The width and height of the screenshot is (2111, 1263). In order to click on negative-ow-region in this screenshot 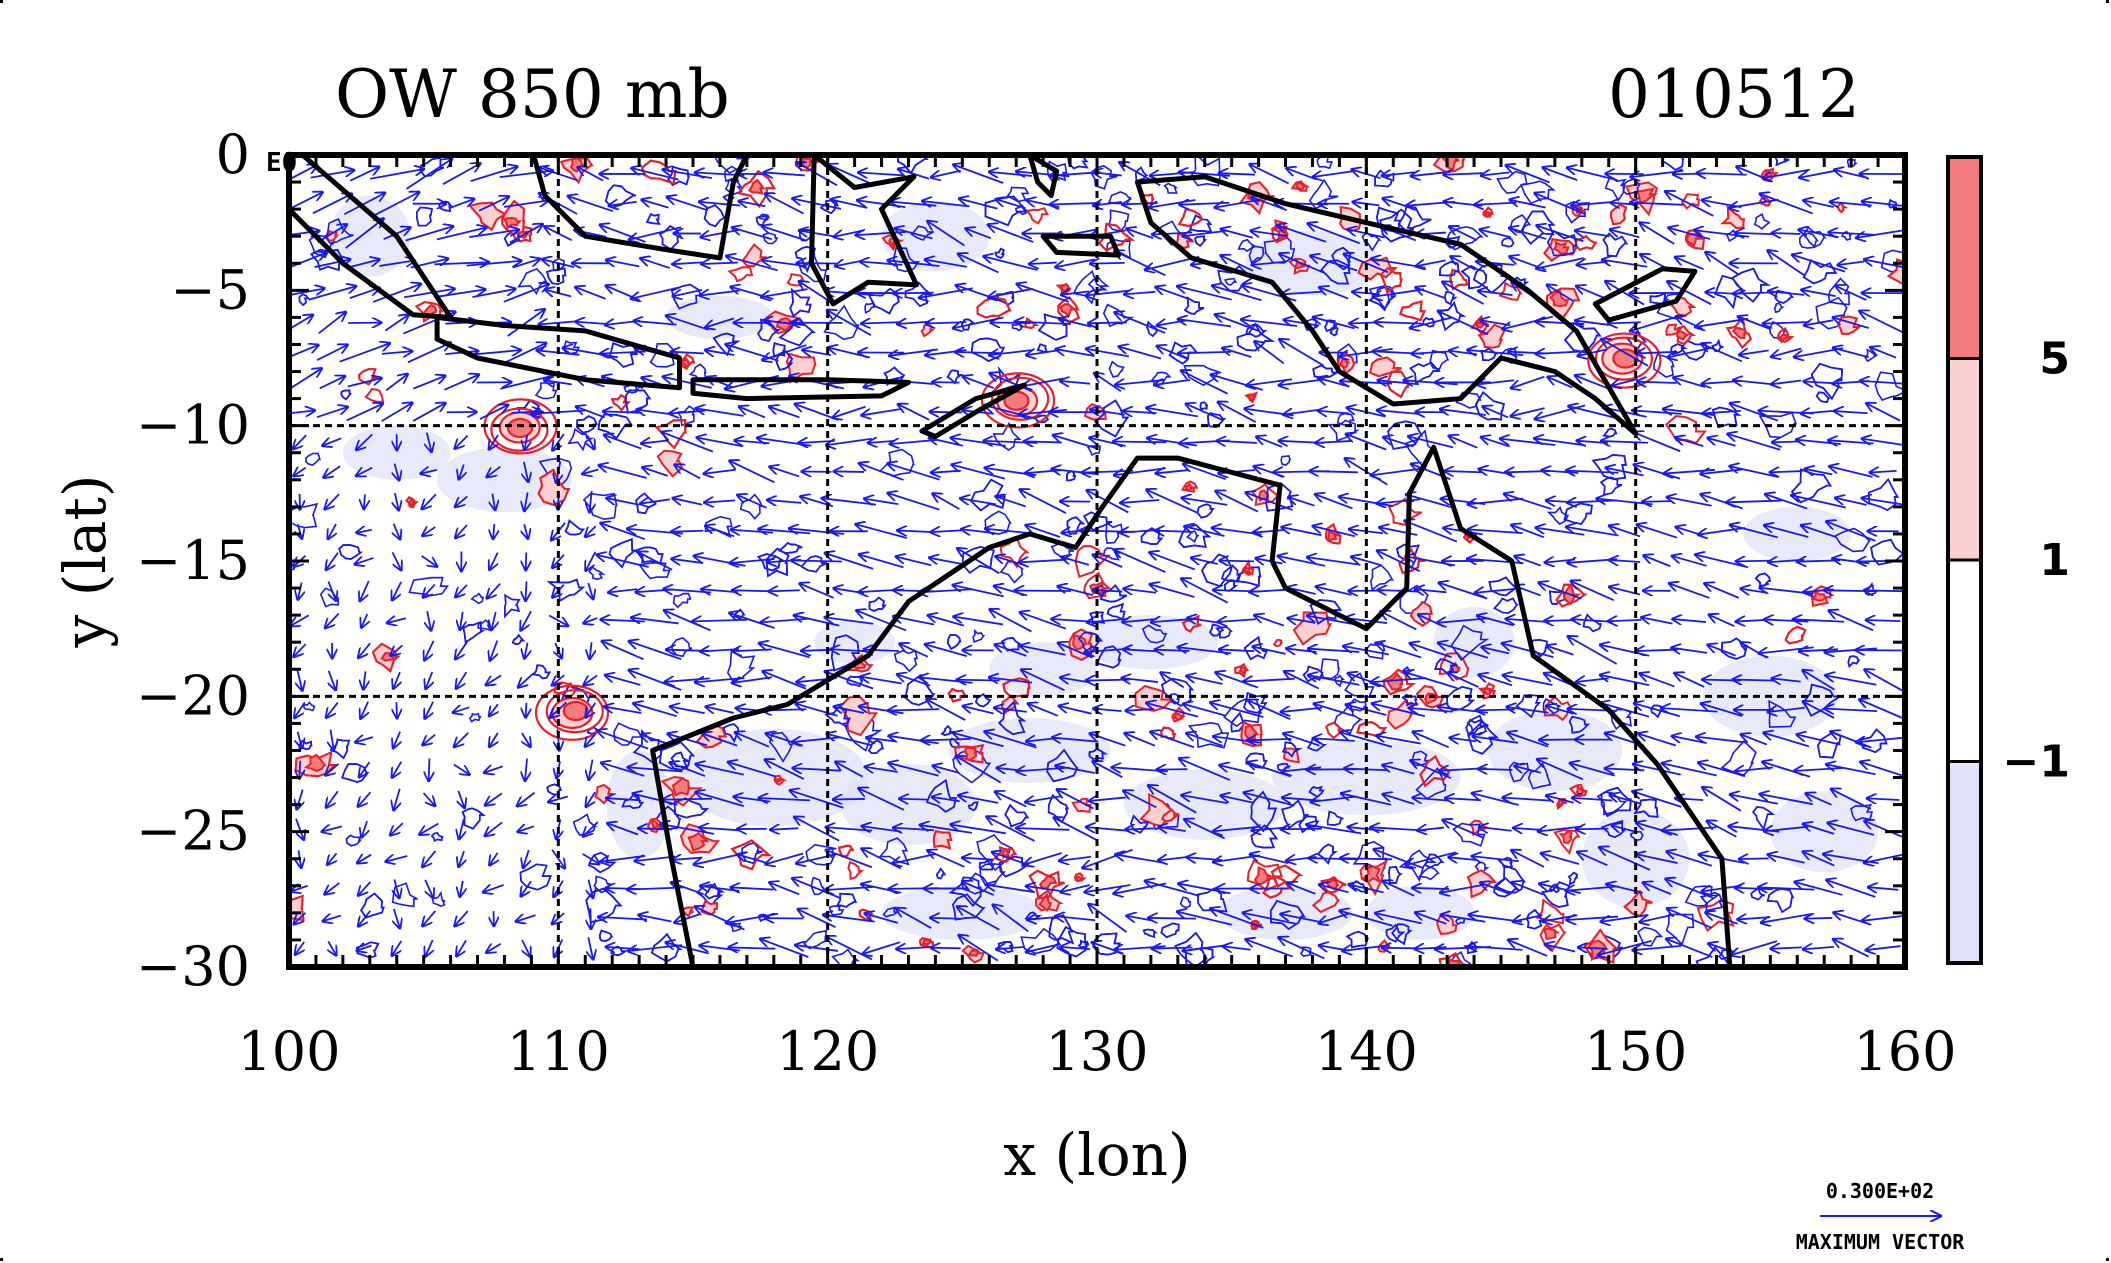, I will do `click(1420, 912)`.